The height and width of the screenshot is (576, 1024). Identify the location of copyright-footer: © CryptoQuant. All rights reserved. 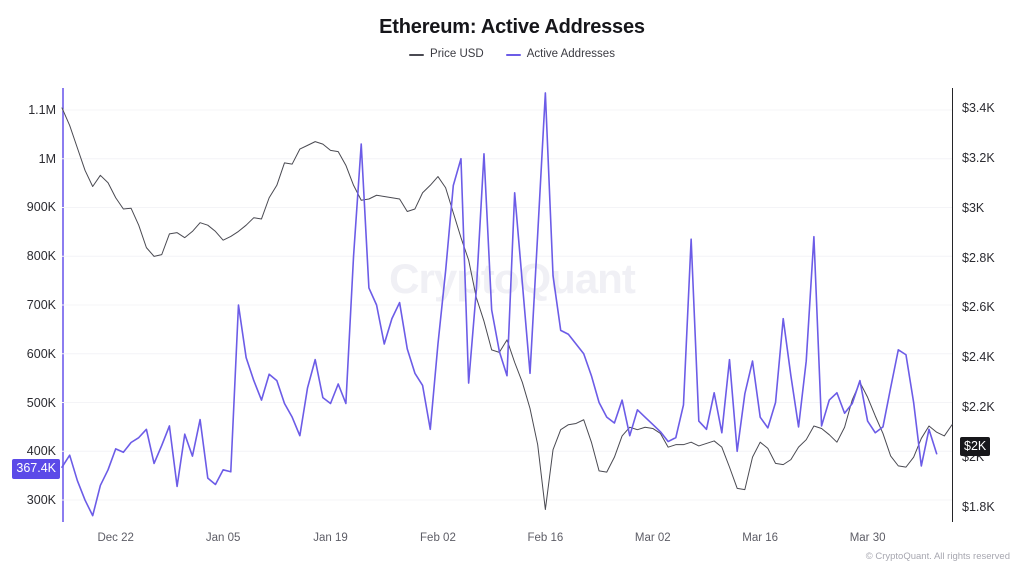
(937, 556).